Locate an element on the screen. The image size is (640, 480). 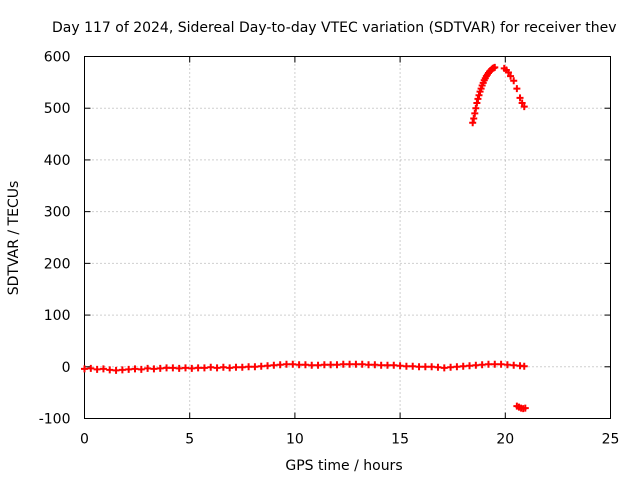
x-tick-label: 5 is located at coordinates (189, 440).